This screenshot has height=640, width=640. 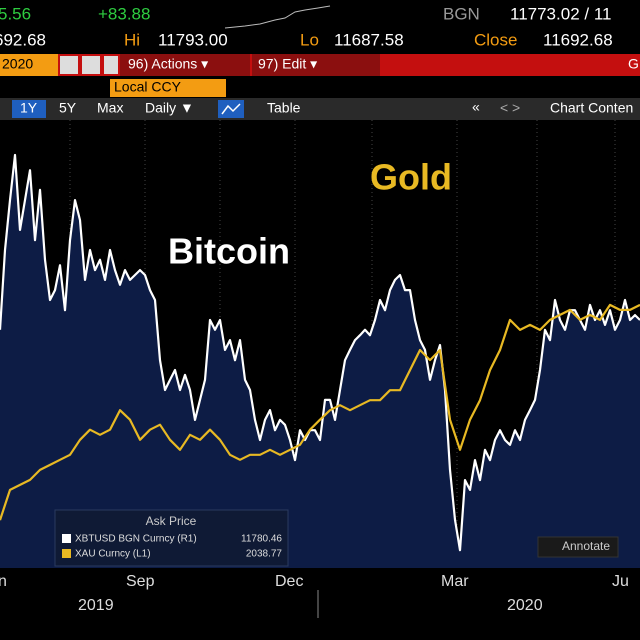 I want to click on currency-label: Local CCY, so click(x=148, y=87).